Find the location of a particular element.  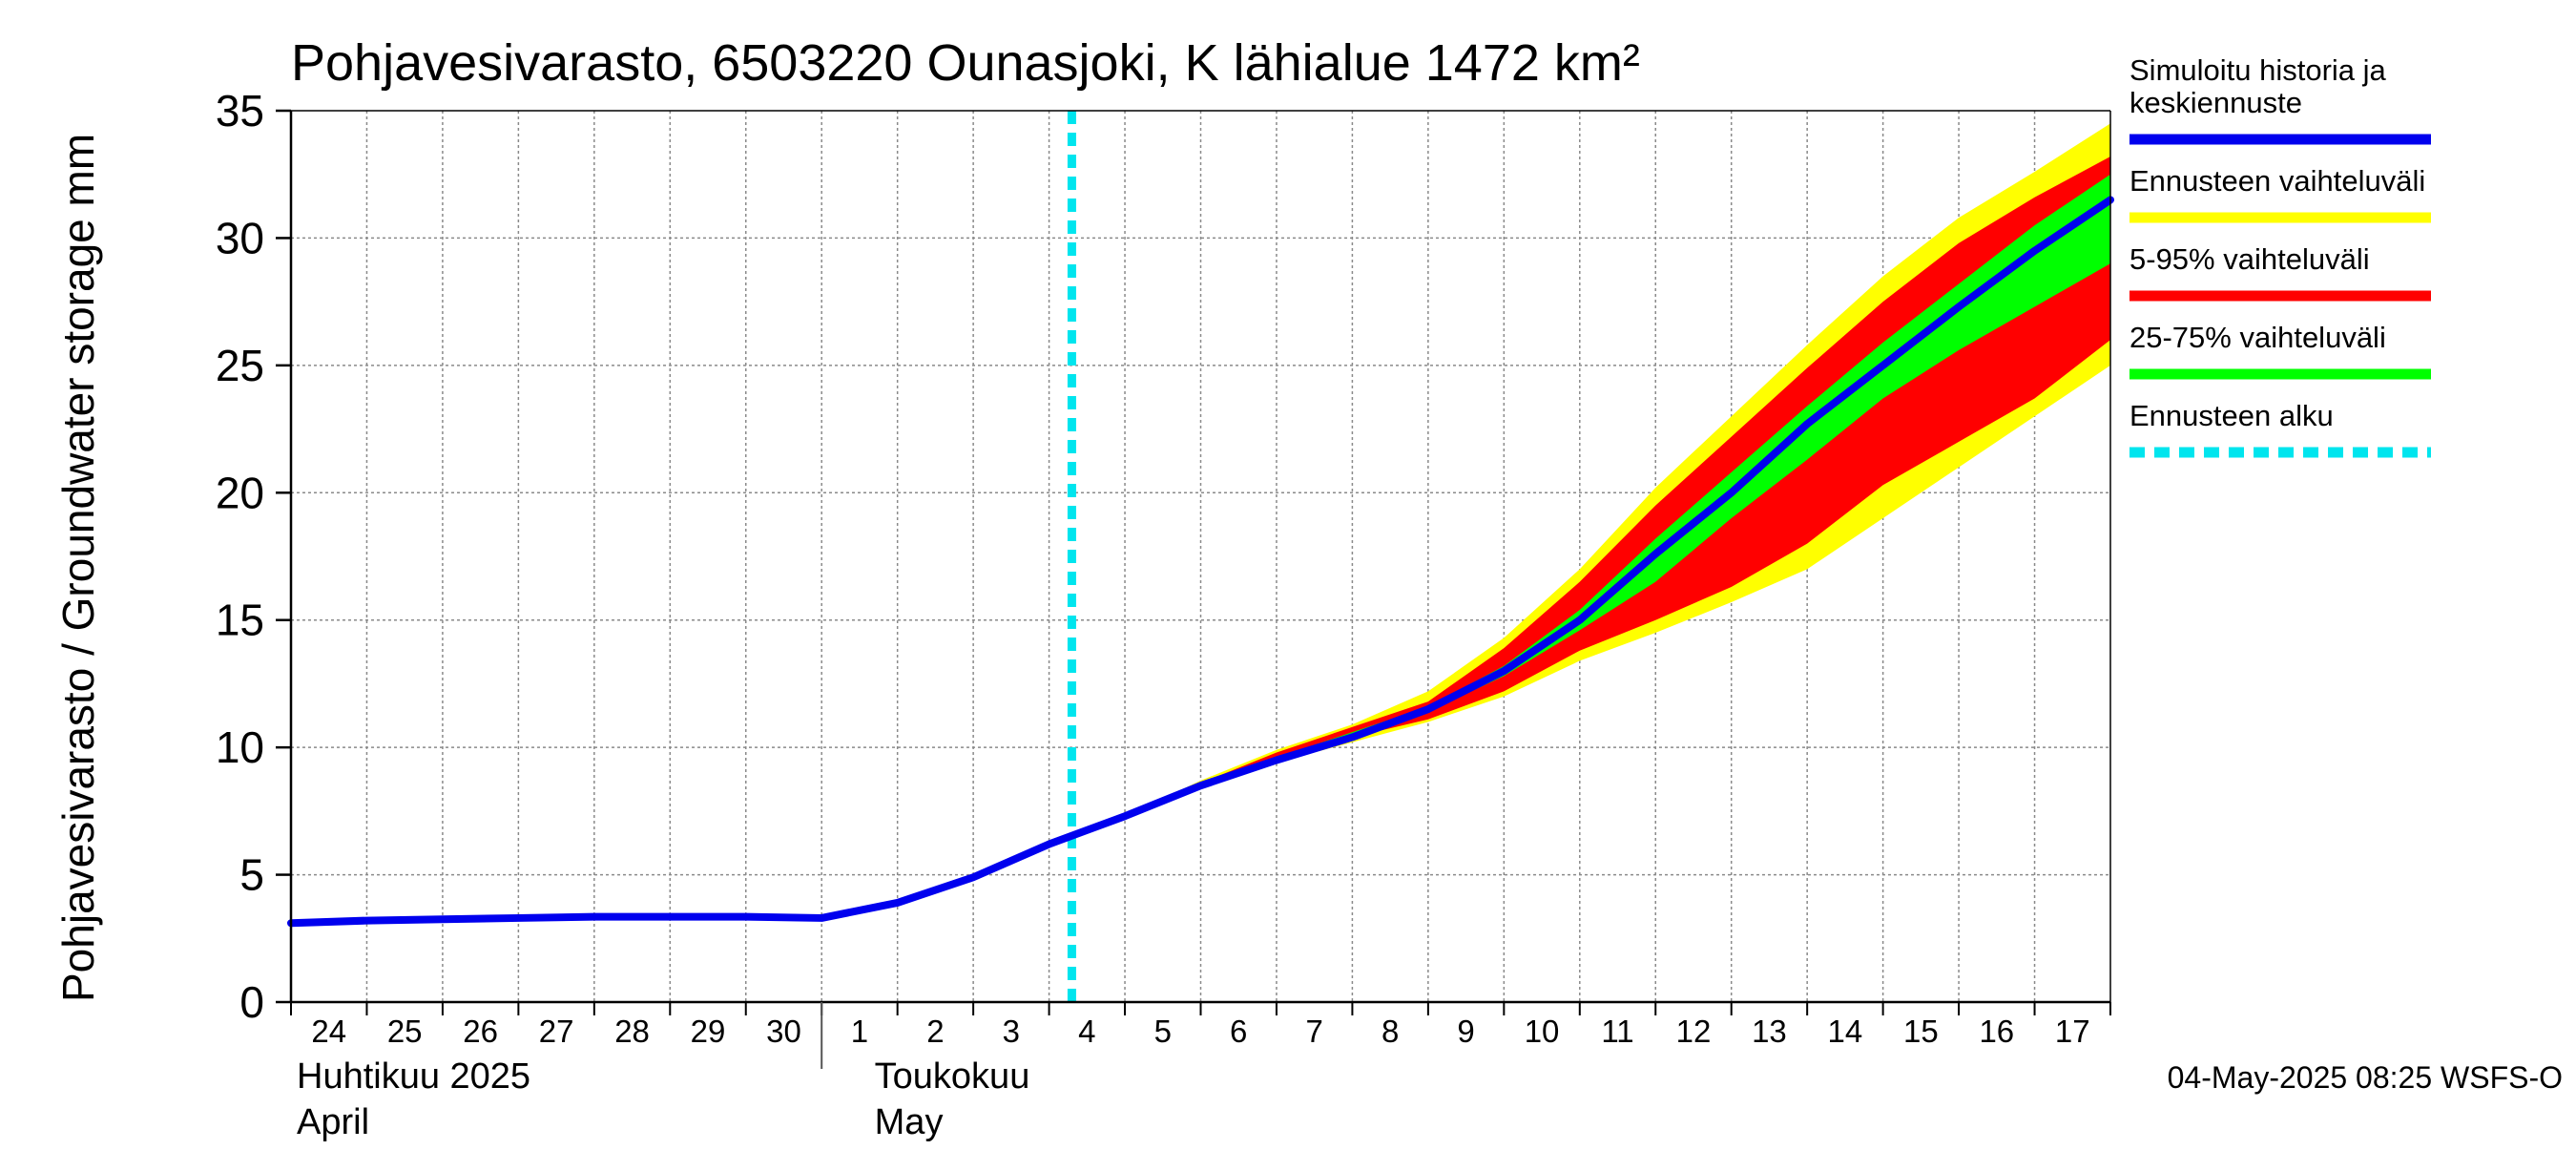

legend-label: keskiennuste is located at coordinates (2215, 102).